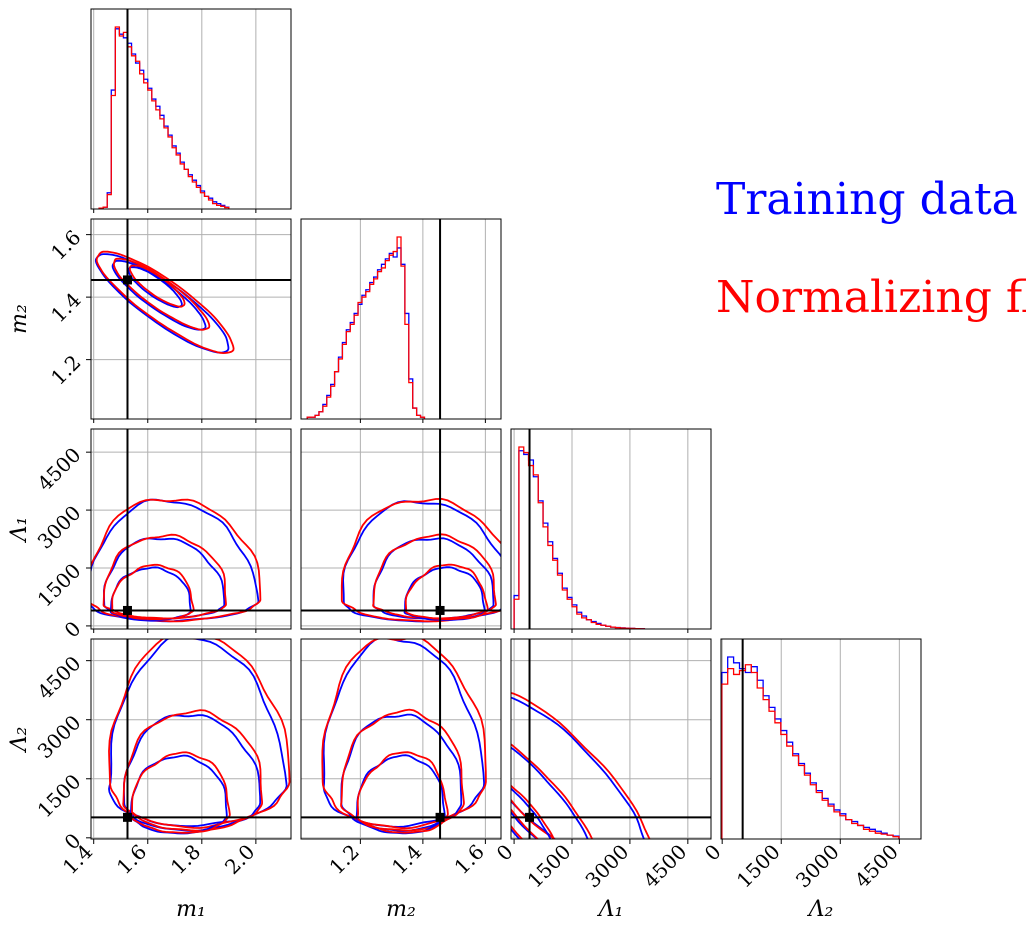  What do you see at coordinates (19, 740) in the screenshot?
I see `y-axis-label-Λ2: Λ₂` at bounding box center [19, 740].